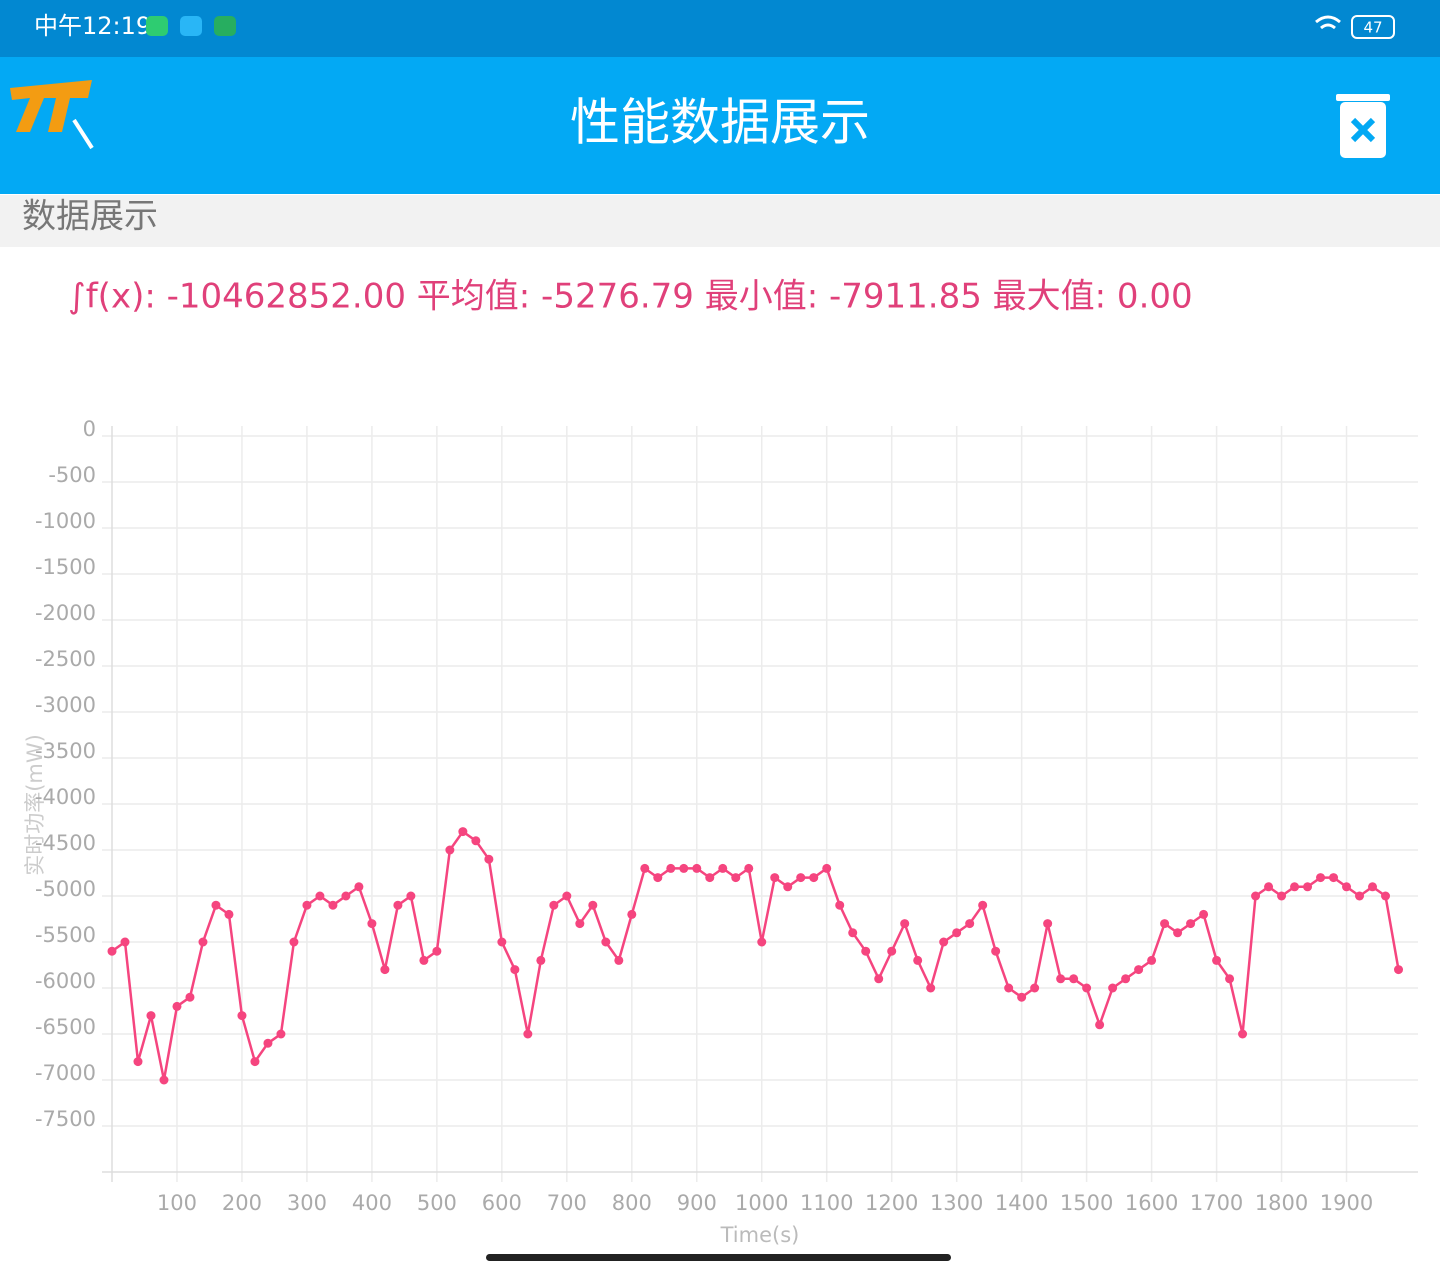  Describe the element at coordinates (1363, 126) in the screenshot. I see `delete-button` at that location.